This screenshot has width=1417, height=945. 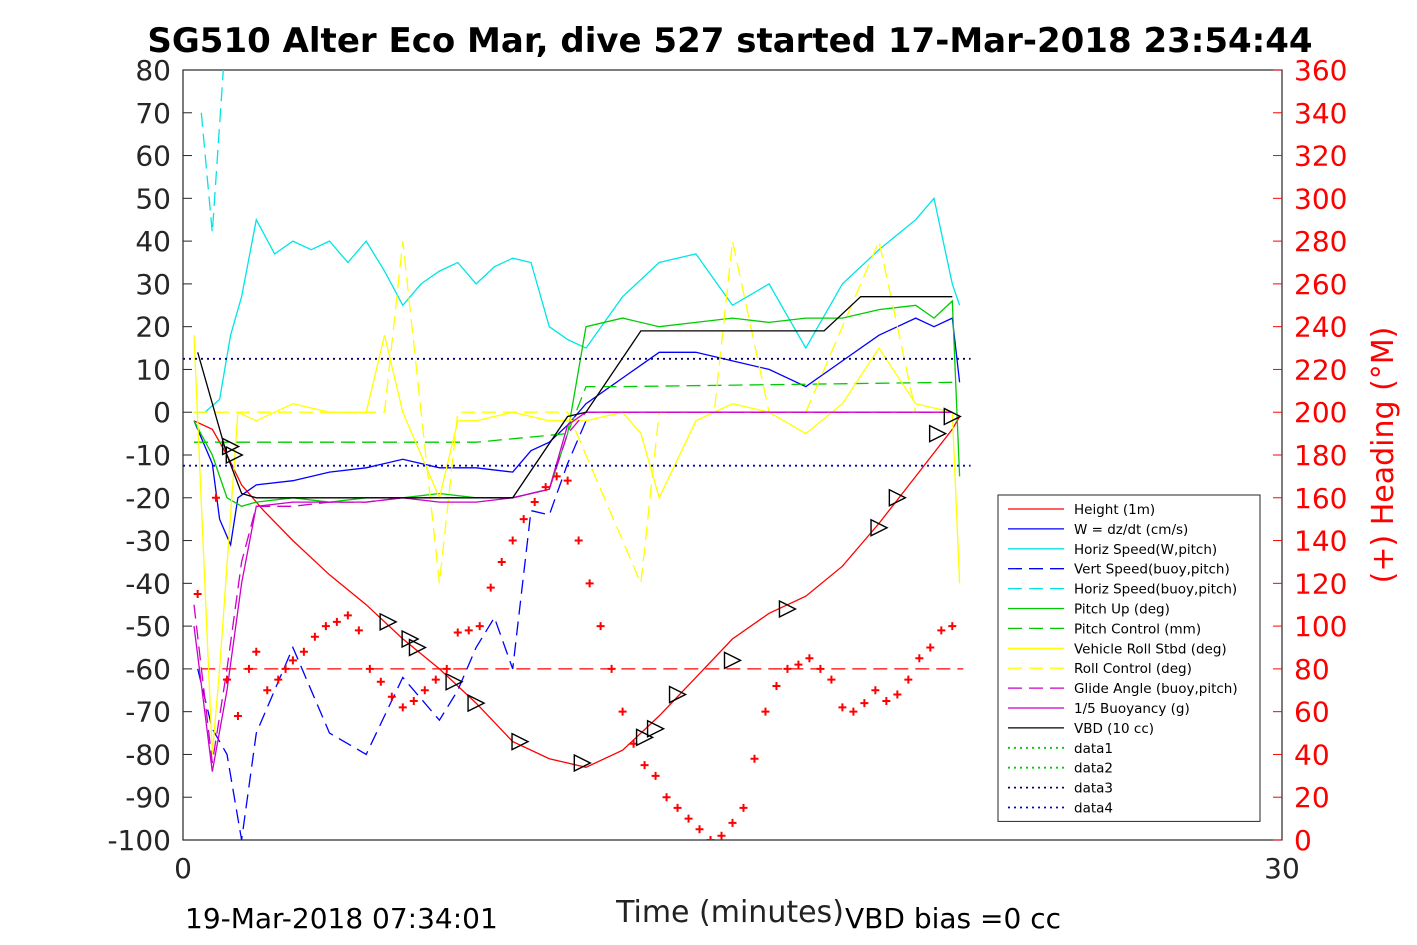 What do you see at coordinates (1383, 455) in the screenshot?
I see `right-axis-label: (+) Heading (°M)` at bounding box center [1383, 455].